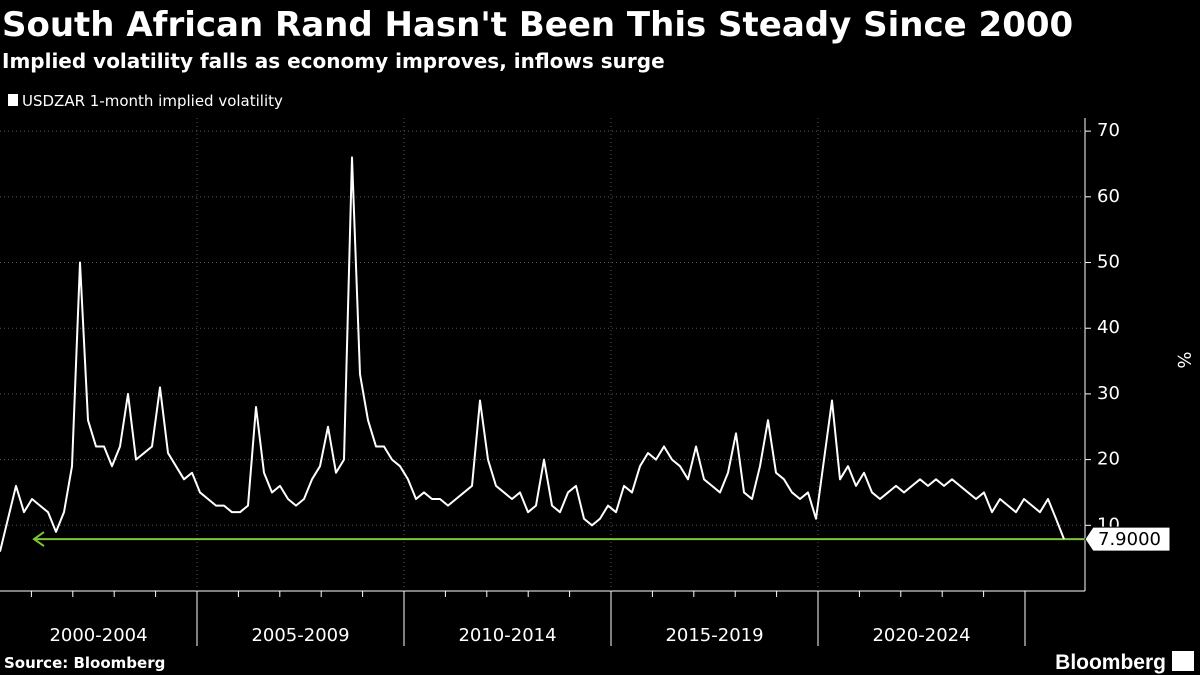 Image resolution: width=1200 pixels, height=675 pixels. Describe the element at coordinates (1108, 130) in the screenshot. I see `y-tick-label: 70` at that location.